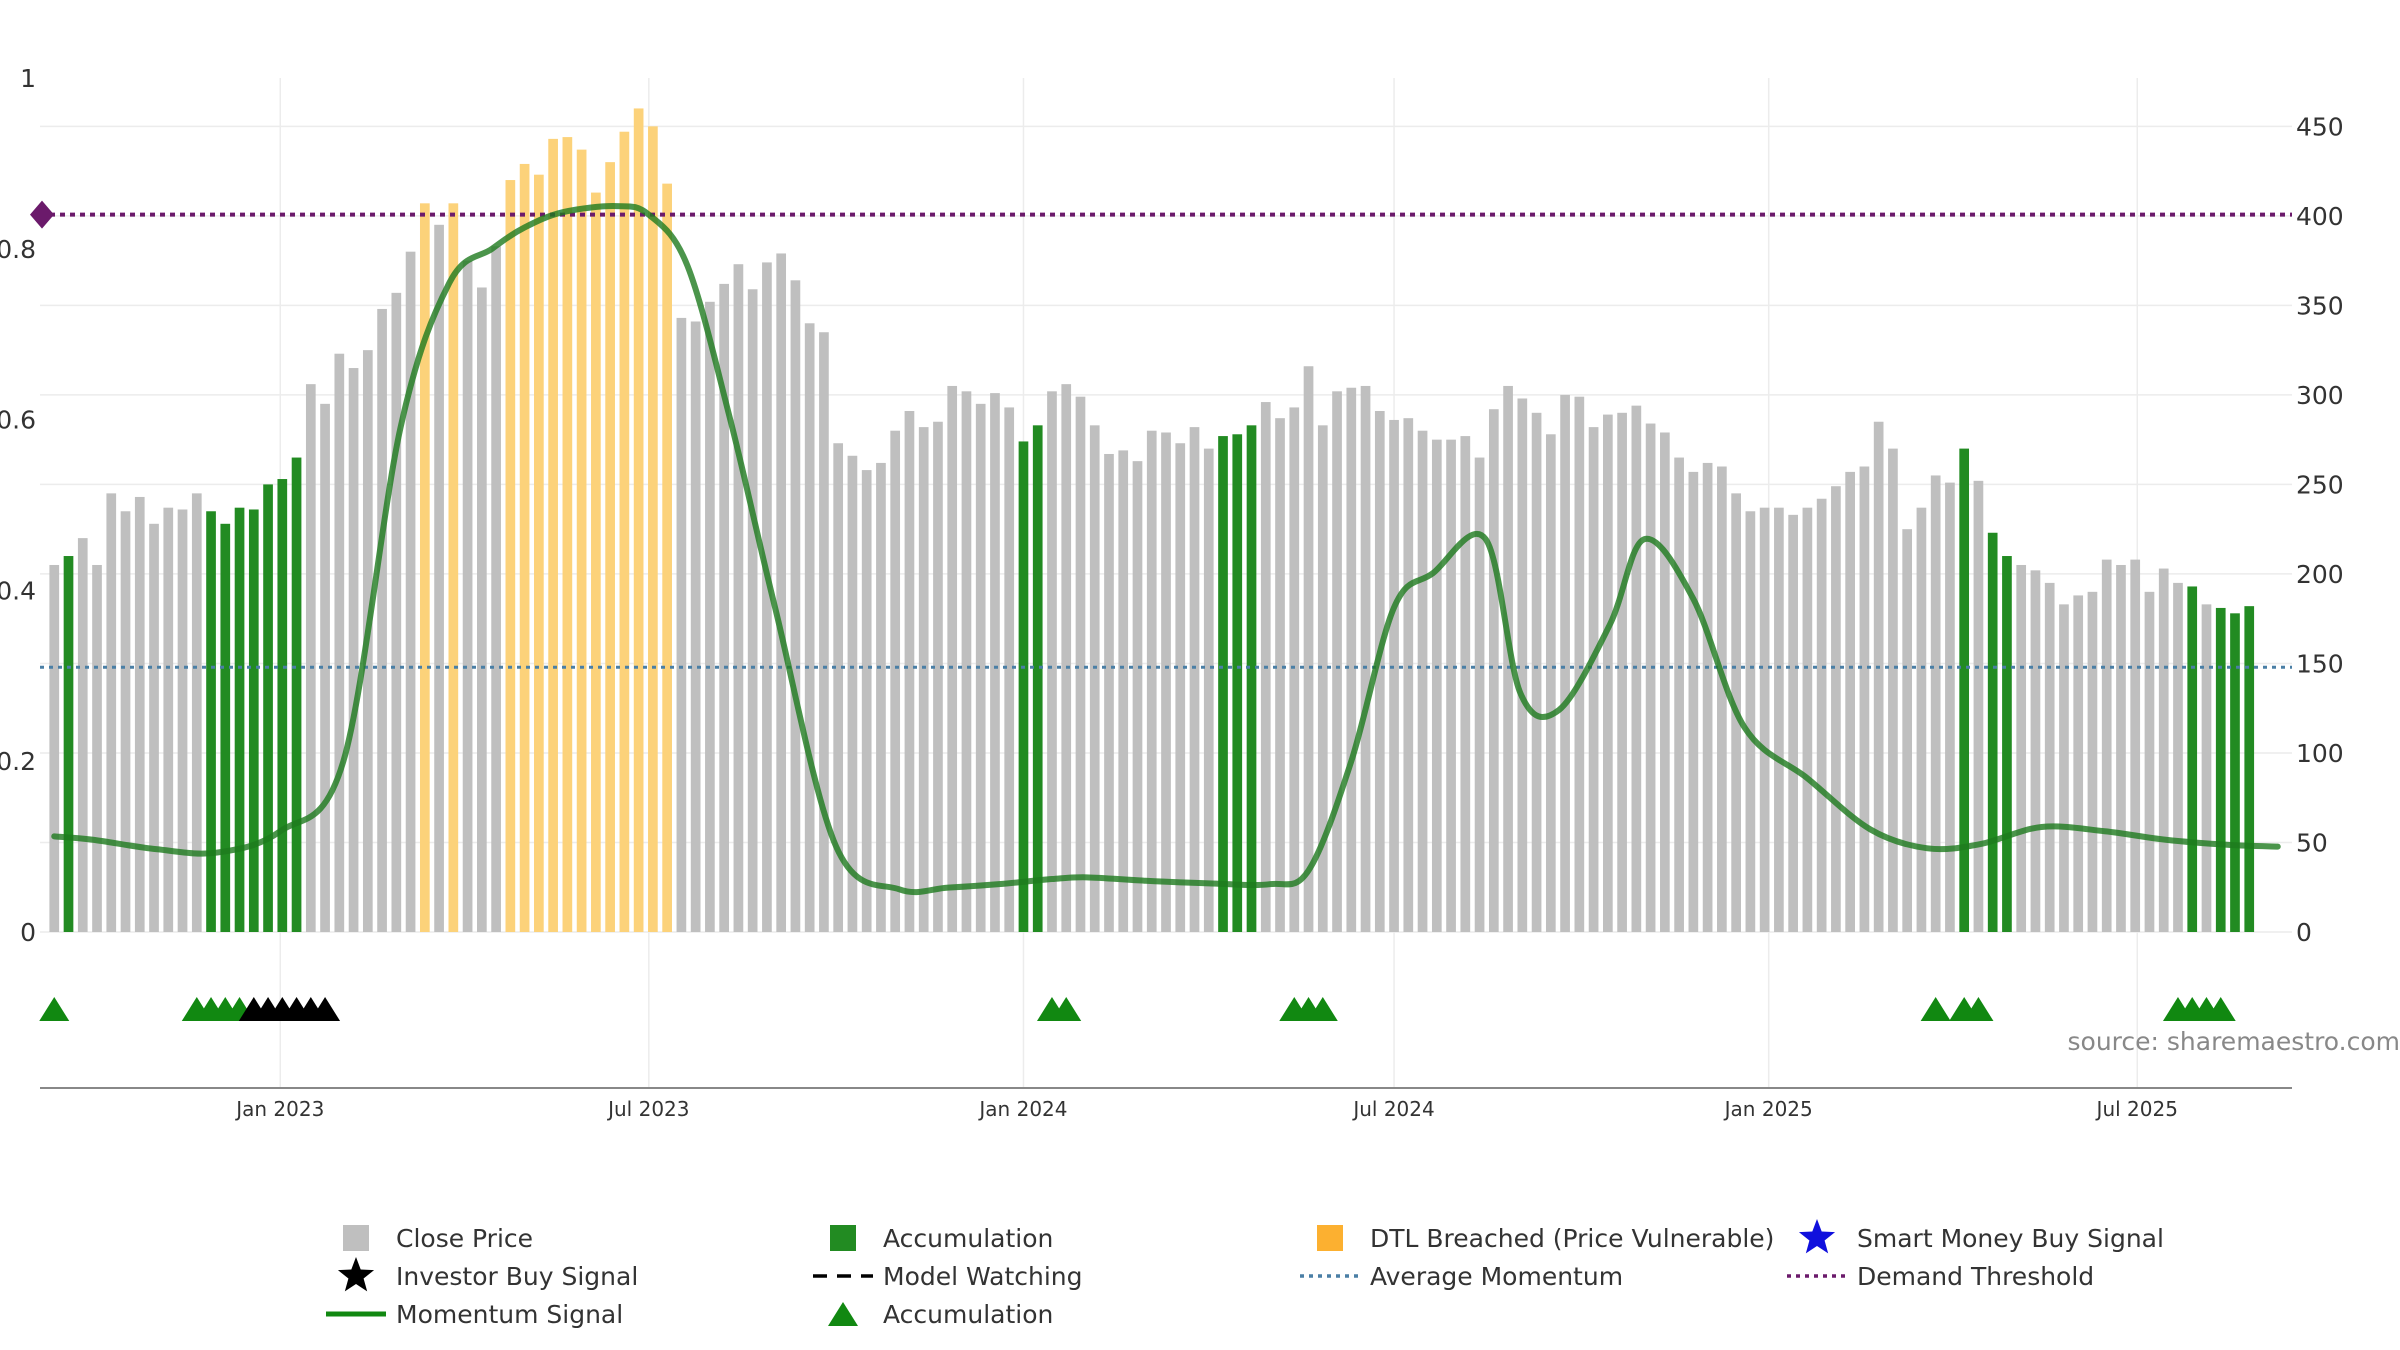  Describe the element at coordinates (2320, 126) in the screenshot. I see `right-axis-tick-label: 450` at that location.